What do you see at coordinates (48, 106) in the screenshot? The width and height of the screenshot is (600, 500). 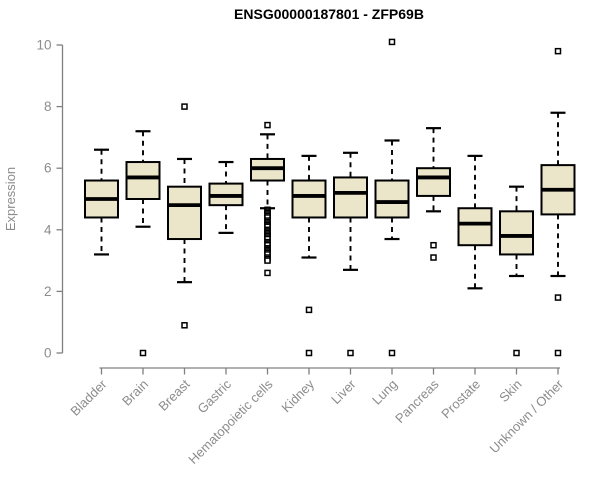 I see `y-tick-label: 8` at bounding box center [48, 106].